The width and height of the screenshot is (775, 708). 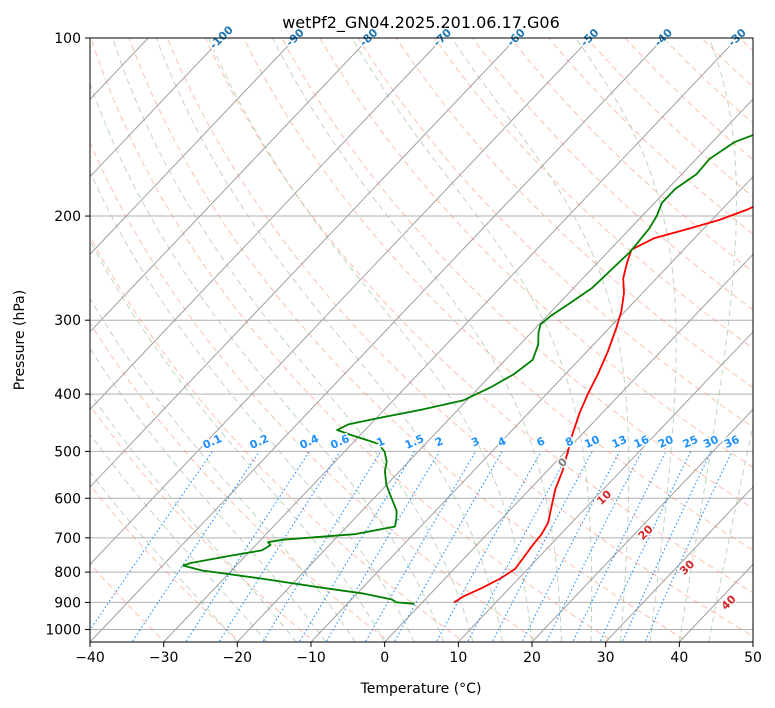 What do you see at coordinates (384, 658) in the screenshot?
I see `x-tick-label: 0` at bounding box center [384, 658].